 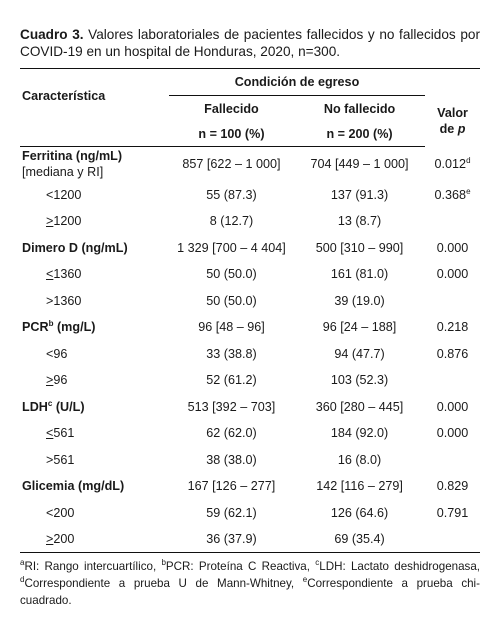 What do you see at coordinates (52, 34) in the screenshot?
I see `caption-label: Cuadro 3.` at bounding box center [52, 34].